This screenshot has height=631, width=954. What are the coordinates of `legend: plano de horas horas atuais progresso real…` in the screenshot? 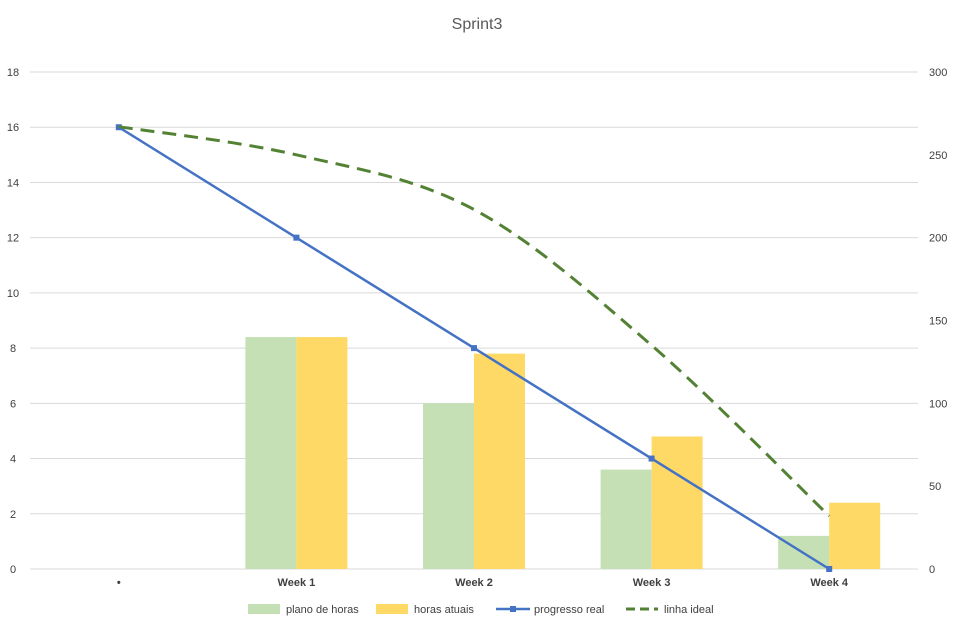 It's located at (481, 610).